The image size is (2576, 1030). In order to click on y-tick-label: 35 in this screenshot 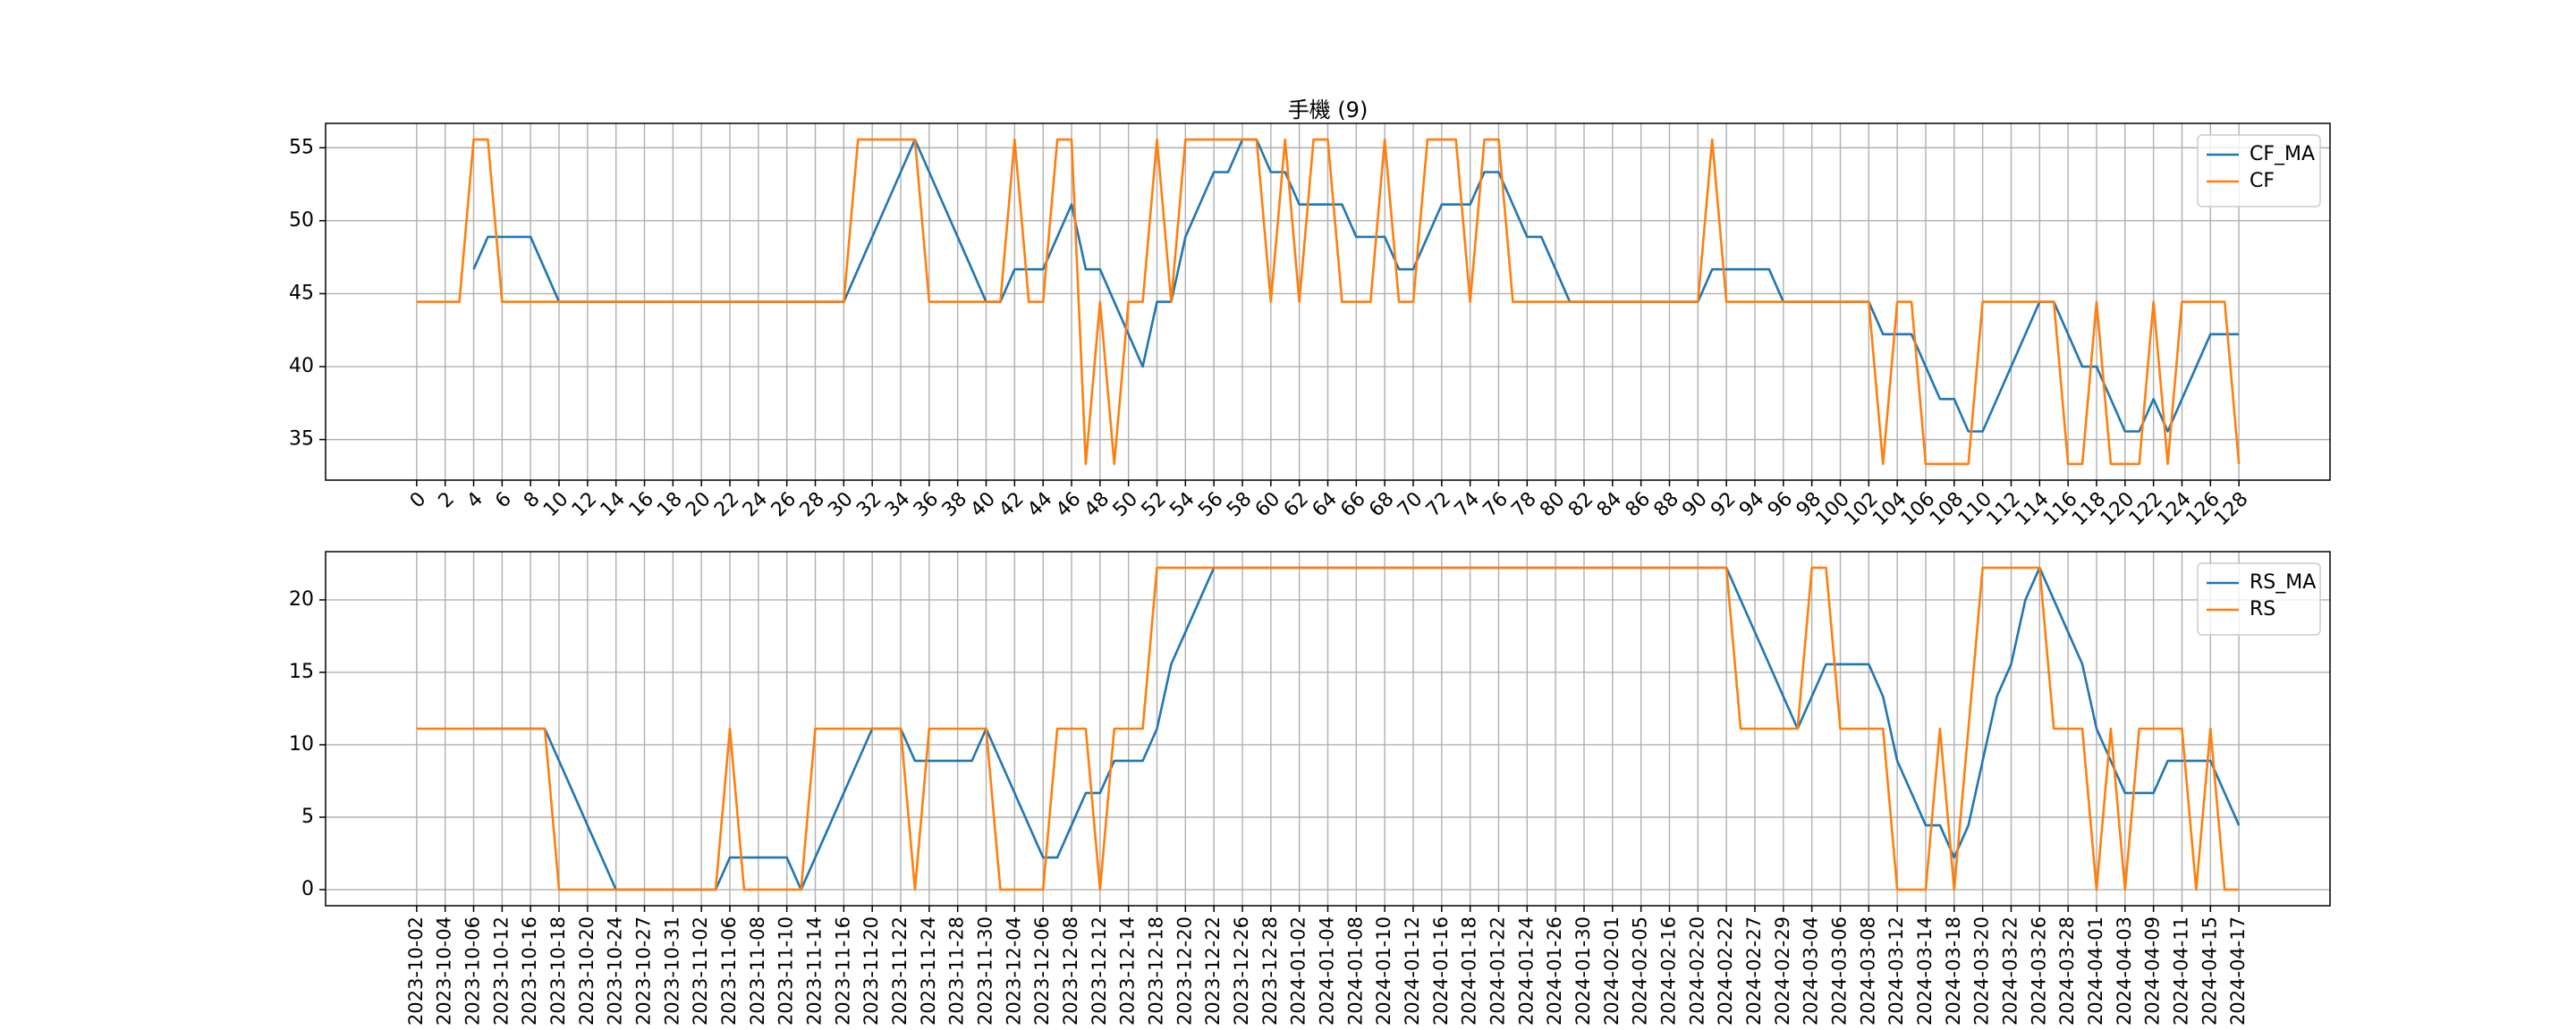, I will do `click(301, 439)`.